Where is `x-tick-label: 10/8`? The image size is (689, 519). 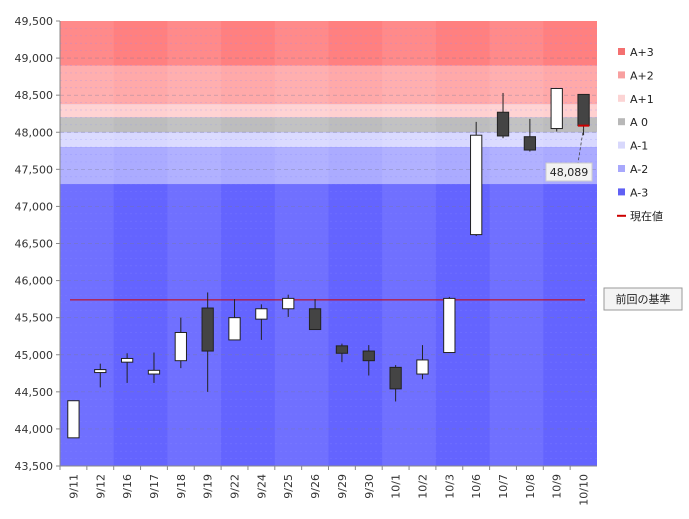
x-tick-label: 10/8 is located at coordinates (530, 486).